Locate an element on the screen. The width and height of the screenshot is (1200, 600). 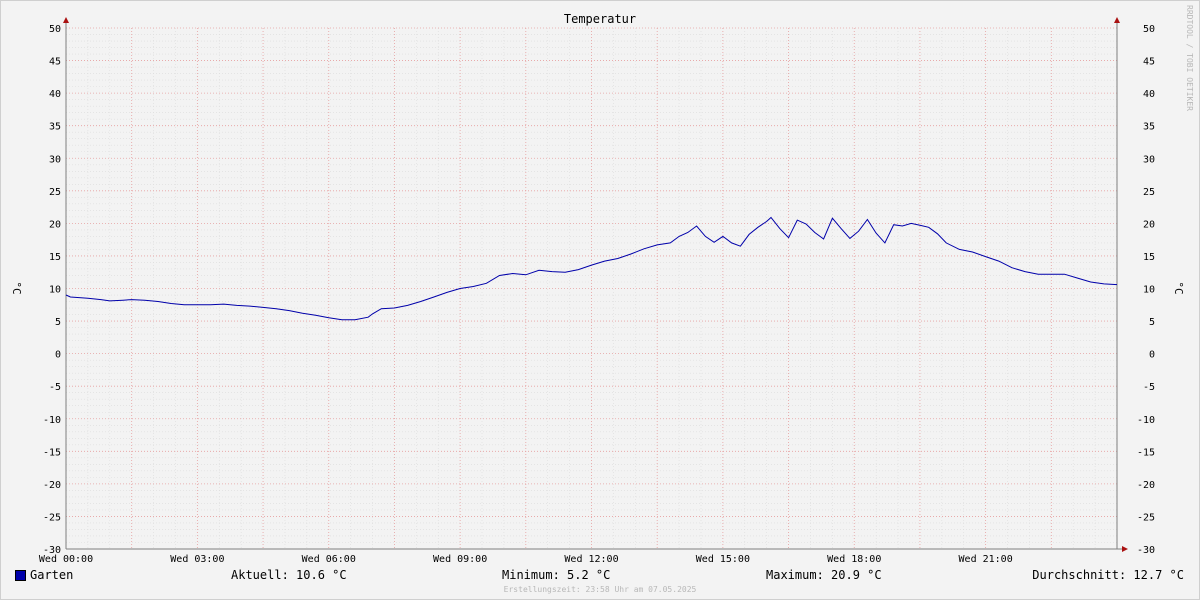
y-tick-label-left: -25 is located at coordinates (52, 517).